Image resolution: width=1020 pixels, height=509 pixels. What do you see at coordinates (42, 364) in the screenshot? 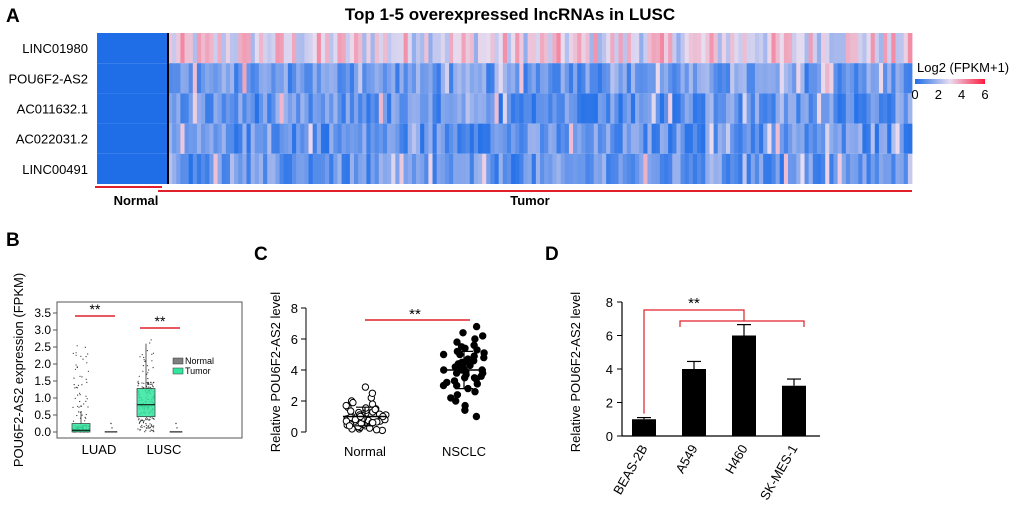
I see `panel-b-y-tick-label: 2.0` at bounding box center [42, 364].